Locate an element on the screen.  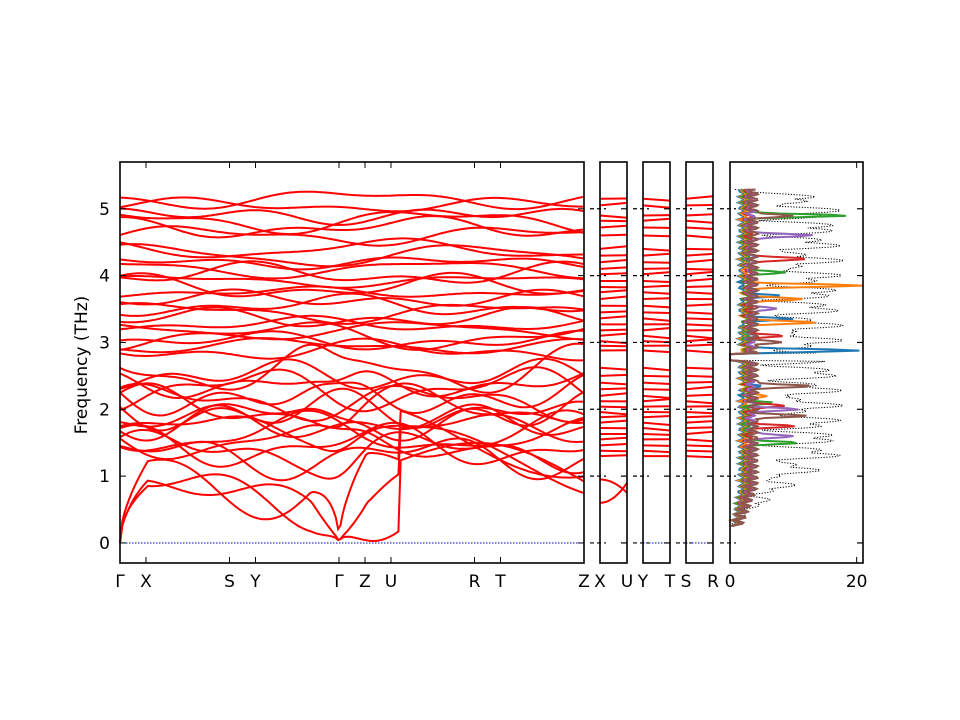
y-axis-label: Frequency (THz) is located at coordinates (82, 365).